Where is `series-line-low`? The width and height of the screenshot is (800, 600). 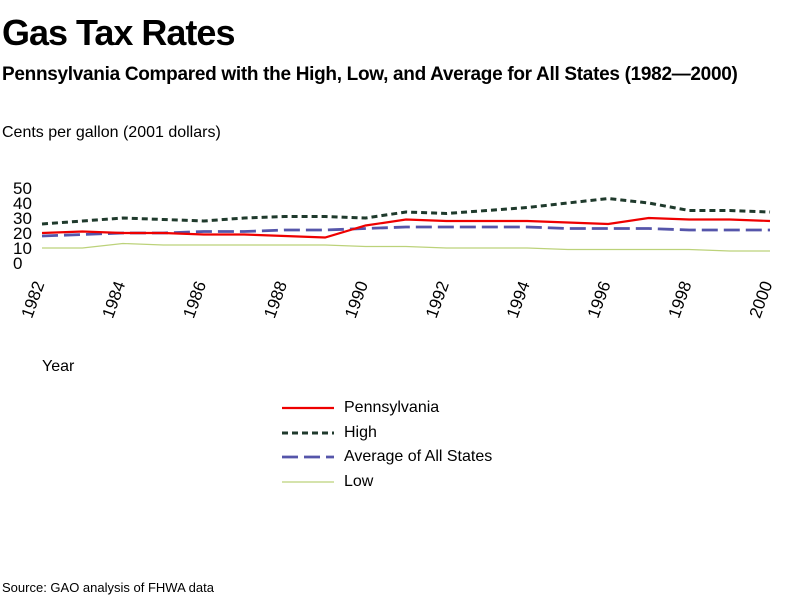
series-line-low is located at coordinates (406, 247).